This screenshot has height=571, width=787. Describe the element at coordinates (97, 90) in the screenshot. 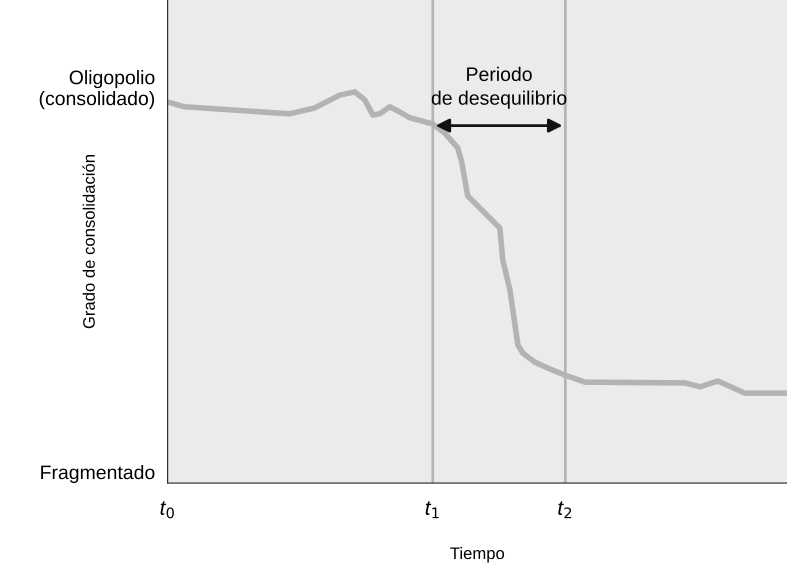

I see `text: Oligopolio (consolidado)` at that location.